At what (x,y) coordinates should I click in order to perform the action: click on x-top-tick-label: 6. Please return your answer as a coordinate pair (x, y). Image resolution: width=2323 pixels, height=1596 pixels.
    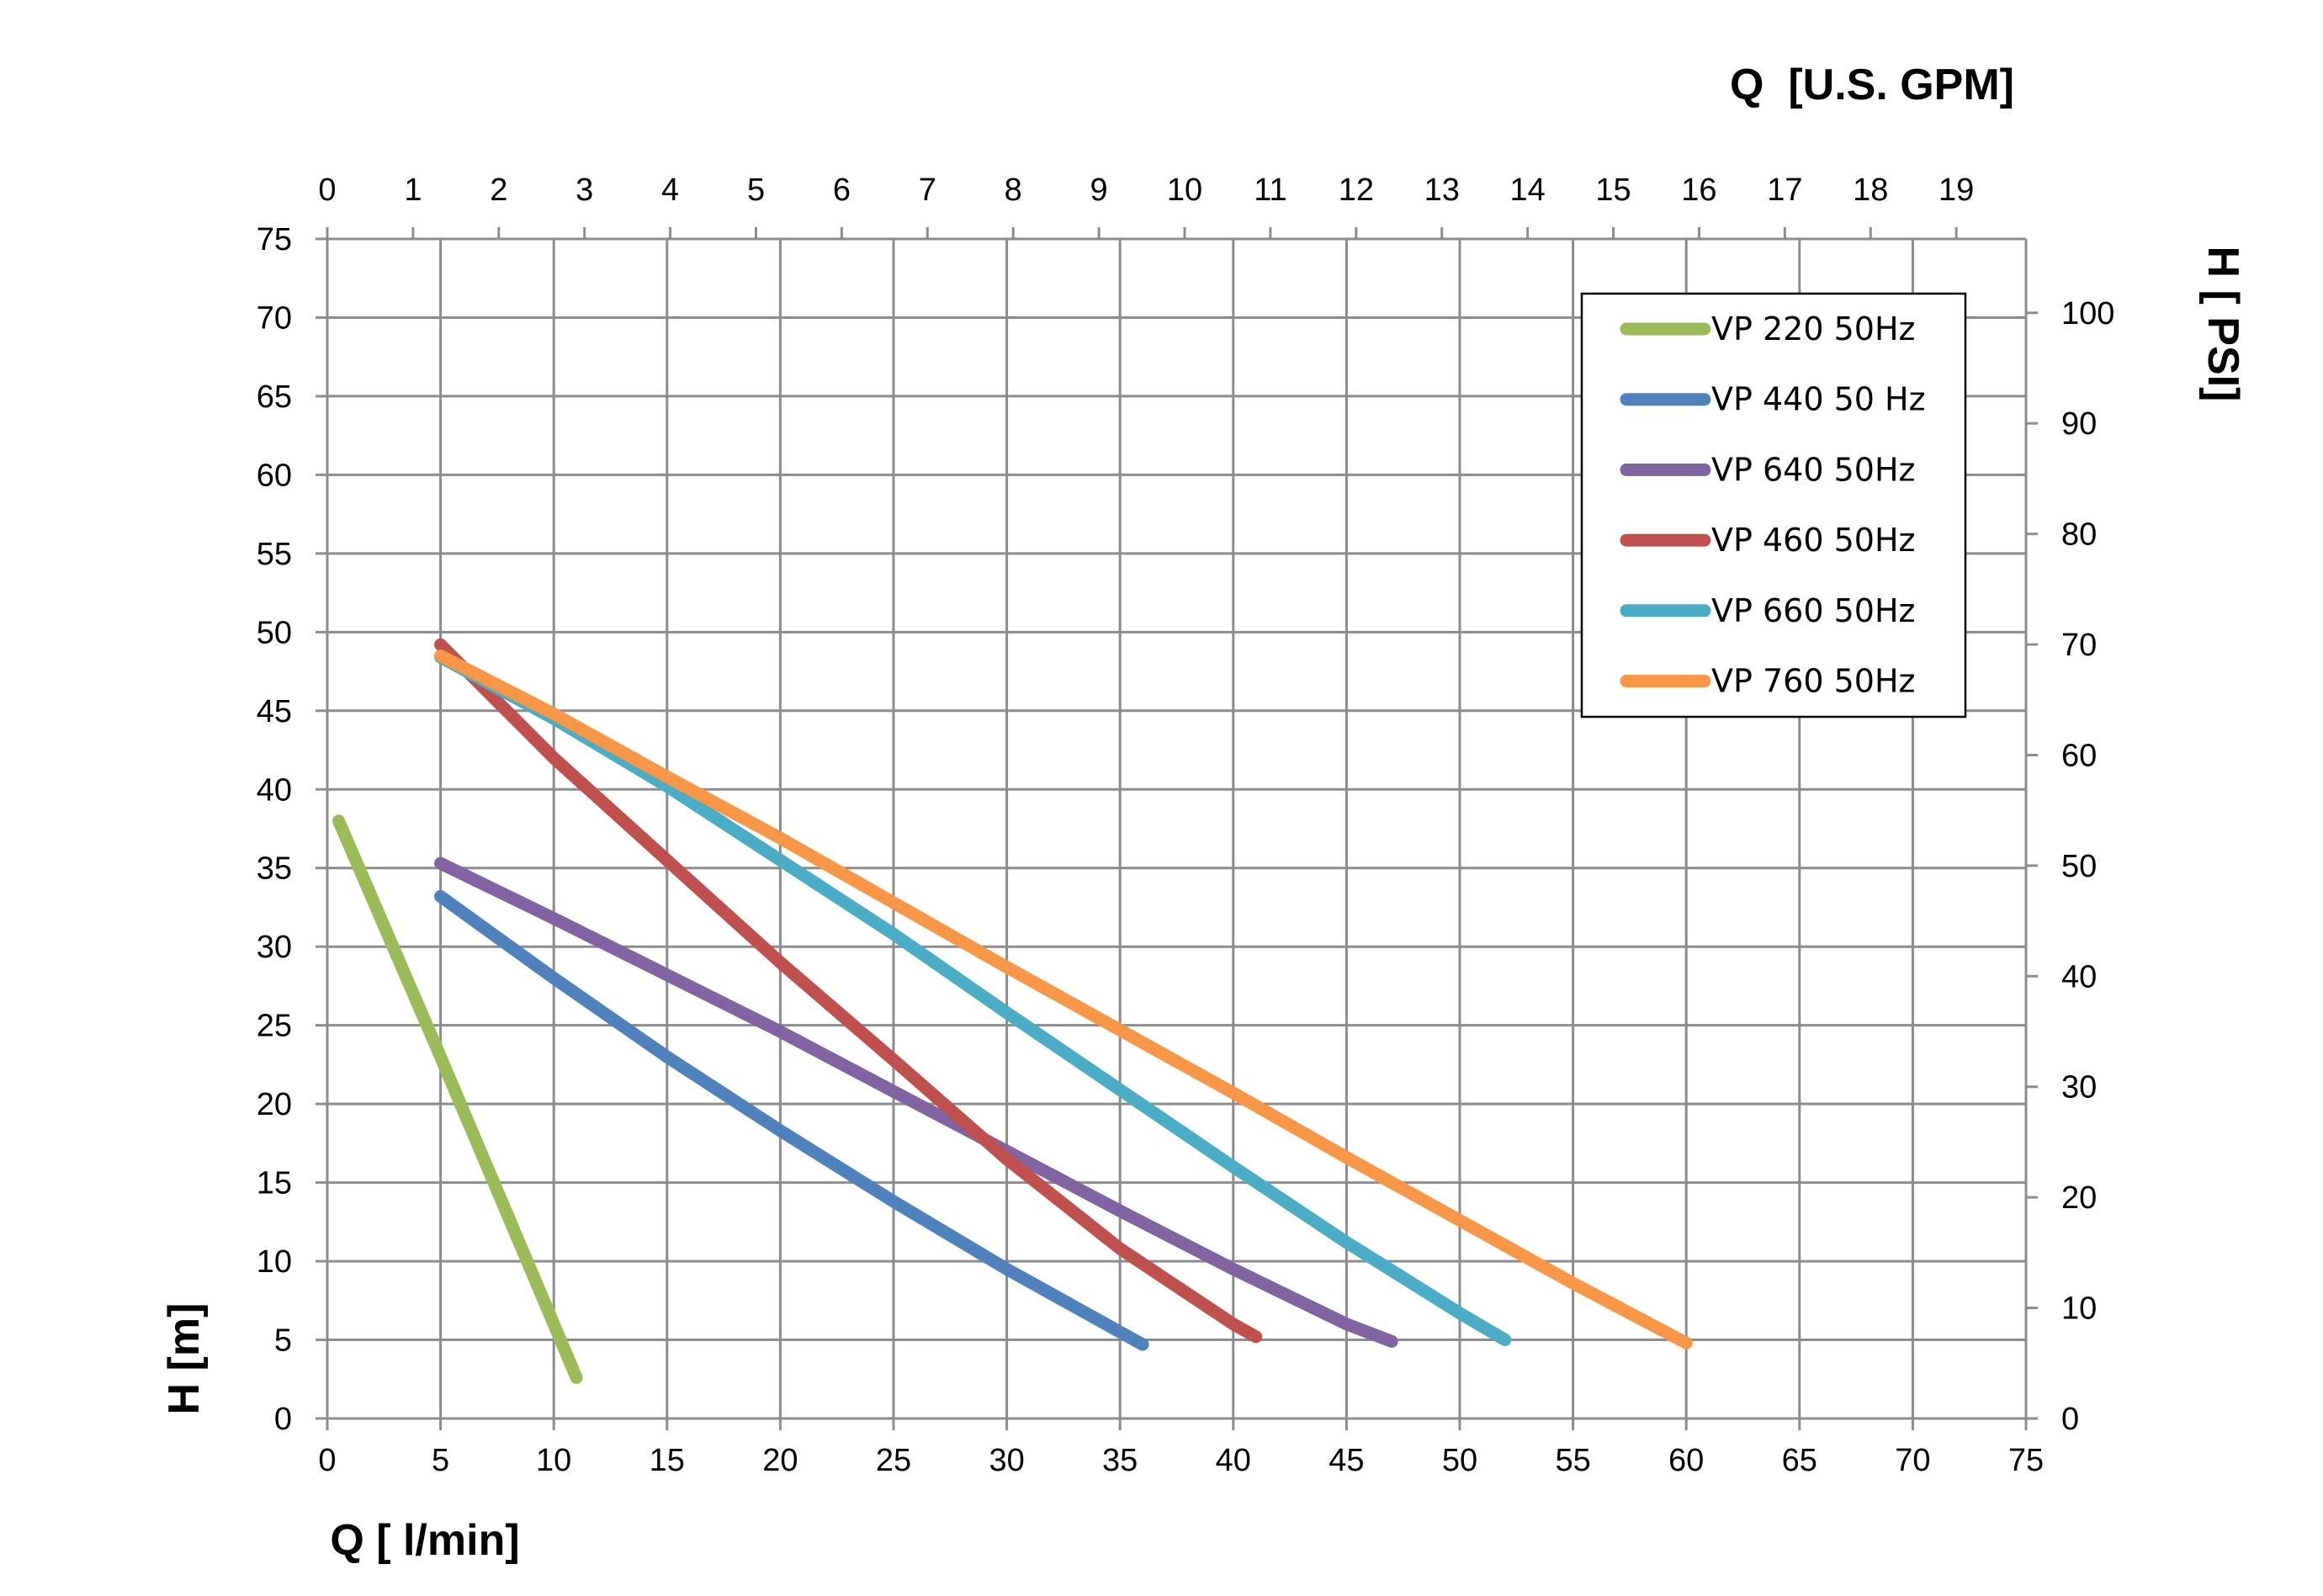
    Looking at the image, I should click on (842, 190).